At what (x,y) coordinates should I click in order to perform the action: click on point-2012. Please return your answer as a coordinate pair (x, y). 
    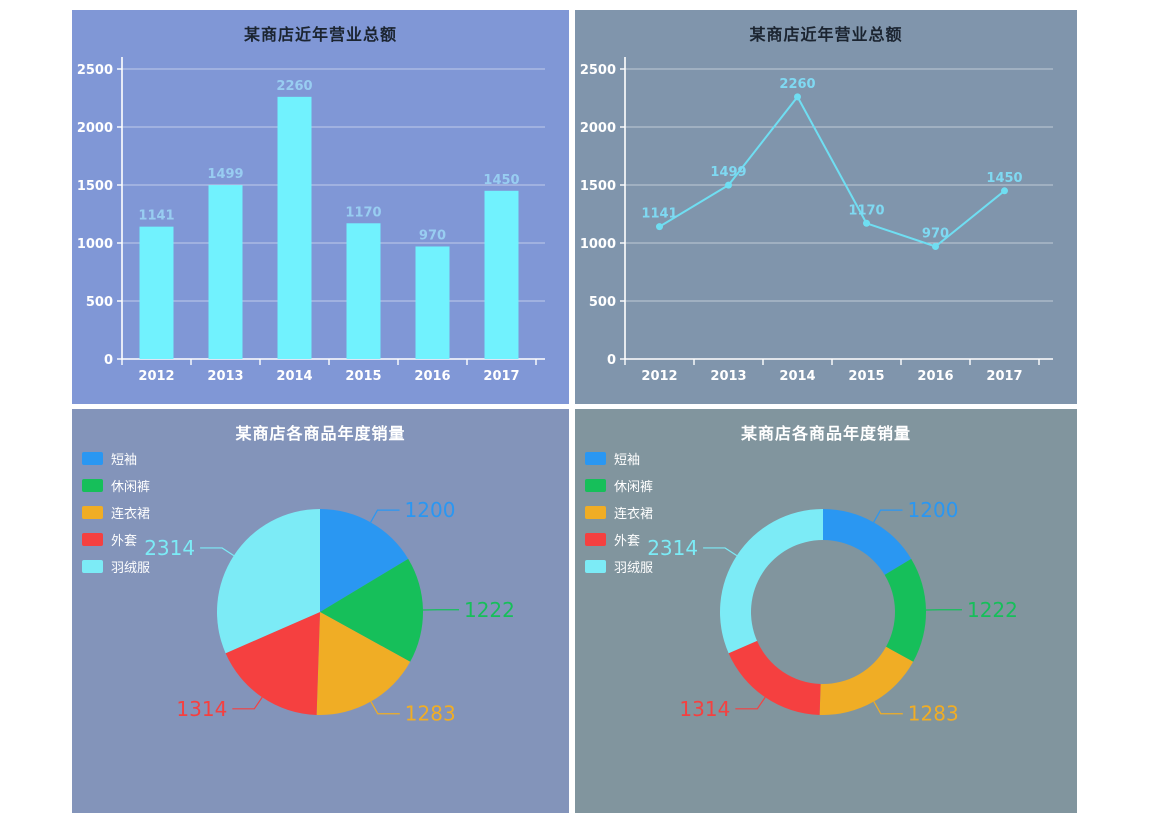
    Looking at the image, I should click on (659, 227).